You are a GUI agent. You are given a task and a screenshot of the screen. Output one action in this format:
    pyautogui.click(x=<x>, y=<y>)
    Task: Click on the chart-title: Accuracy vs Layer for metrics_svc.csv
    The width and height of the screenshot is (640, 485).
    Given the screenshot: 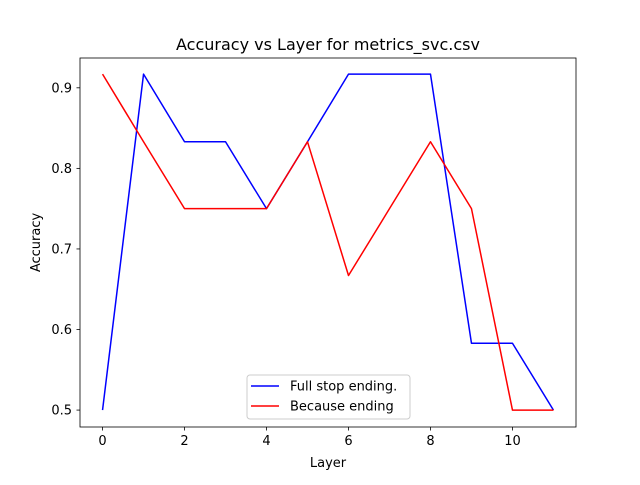 What is the action you would take?
    pyautogui.click(x=328, y=45)
    